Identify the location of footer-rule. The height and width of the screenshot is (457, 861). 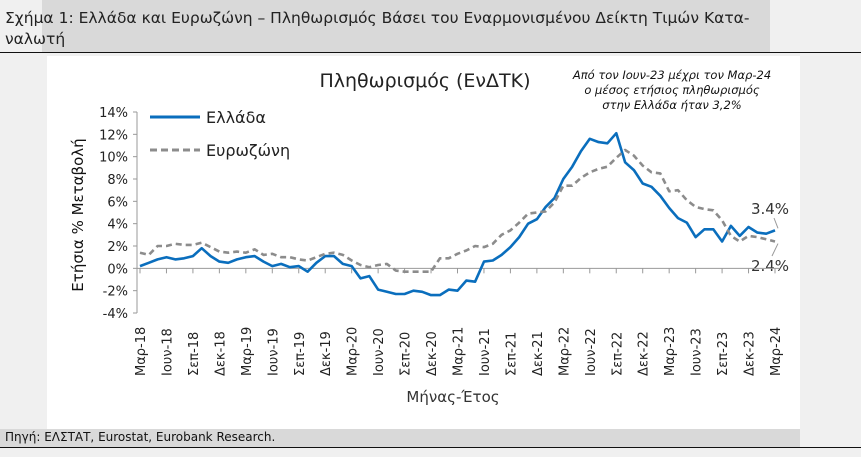
(430, 447).